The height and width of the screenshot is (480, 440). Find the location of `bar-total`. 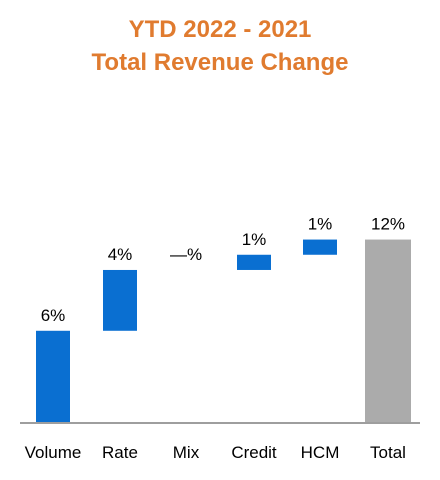

bar-total is located at coordinates (388, 330).